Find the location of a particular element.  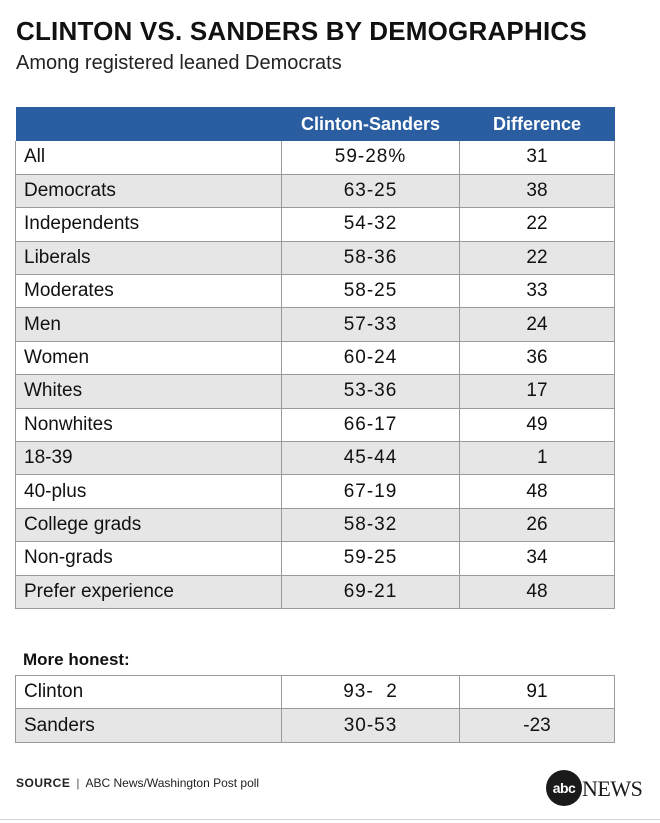

row-difference: 38 is located at coordinates (537, 191).